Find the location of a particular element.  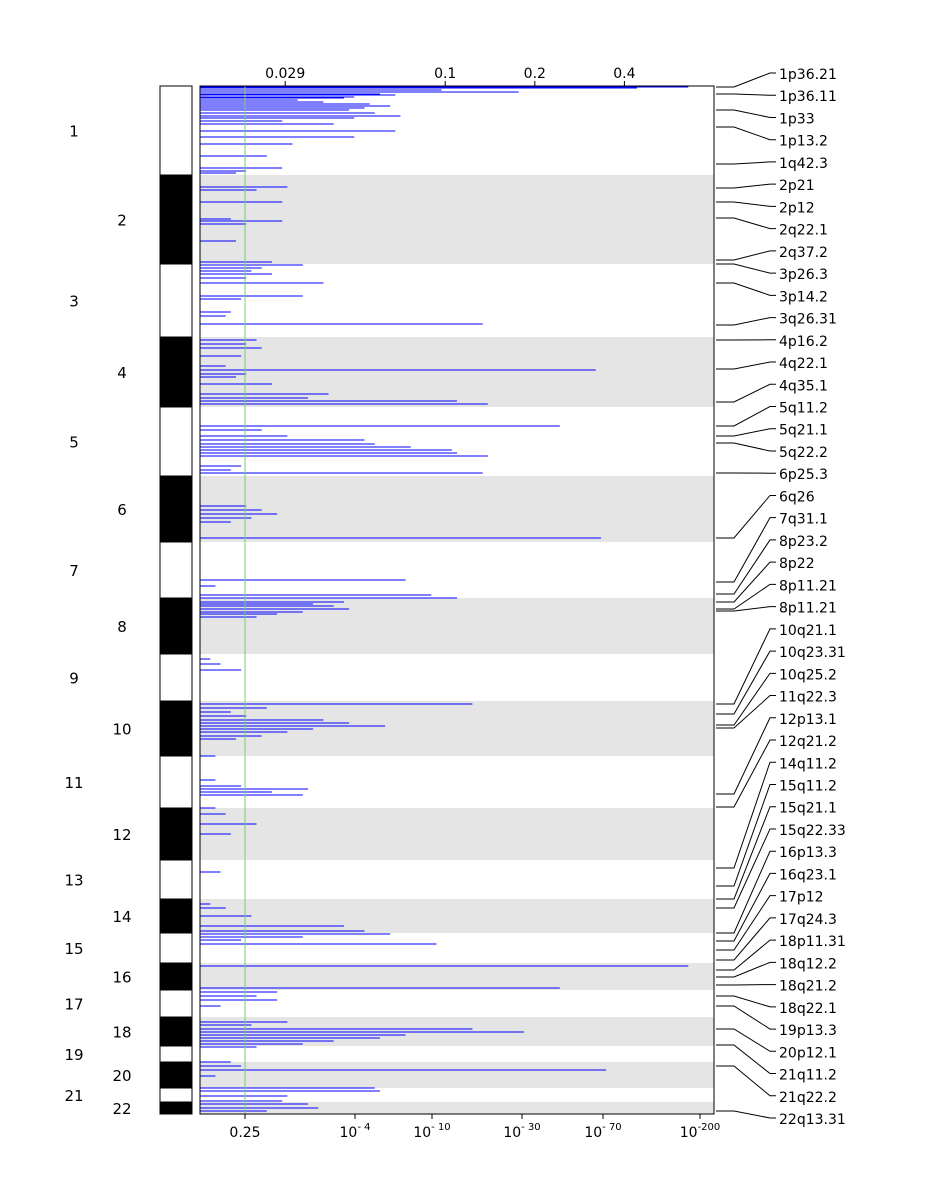

peak-label: 5q11.2 is located at coordinates (803, 409).